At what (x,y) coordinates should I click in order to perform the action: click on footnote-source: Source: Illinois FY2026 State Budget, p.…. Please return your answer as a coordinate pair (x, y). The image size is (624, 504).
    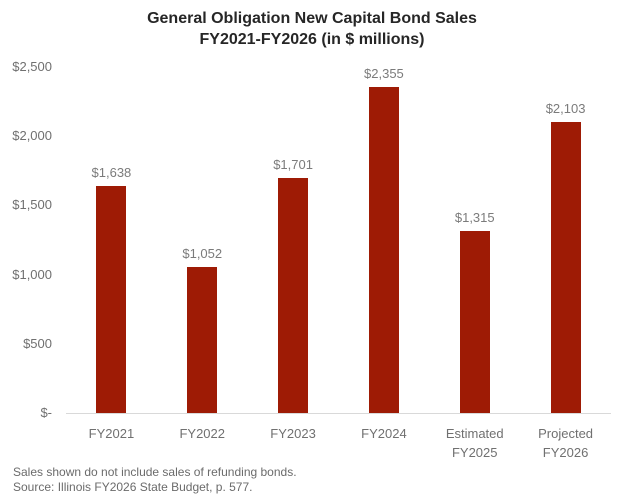
    Looking at the image, I should click on (133, 487).